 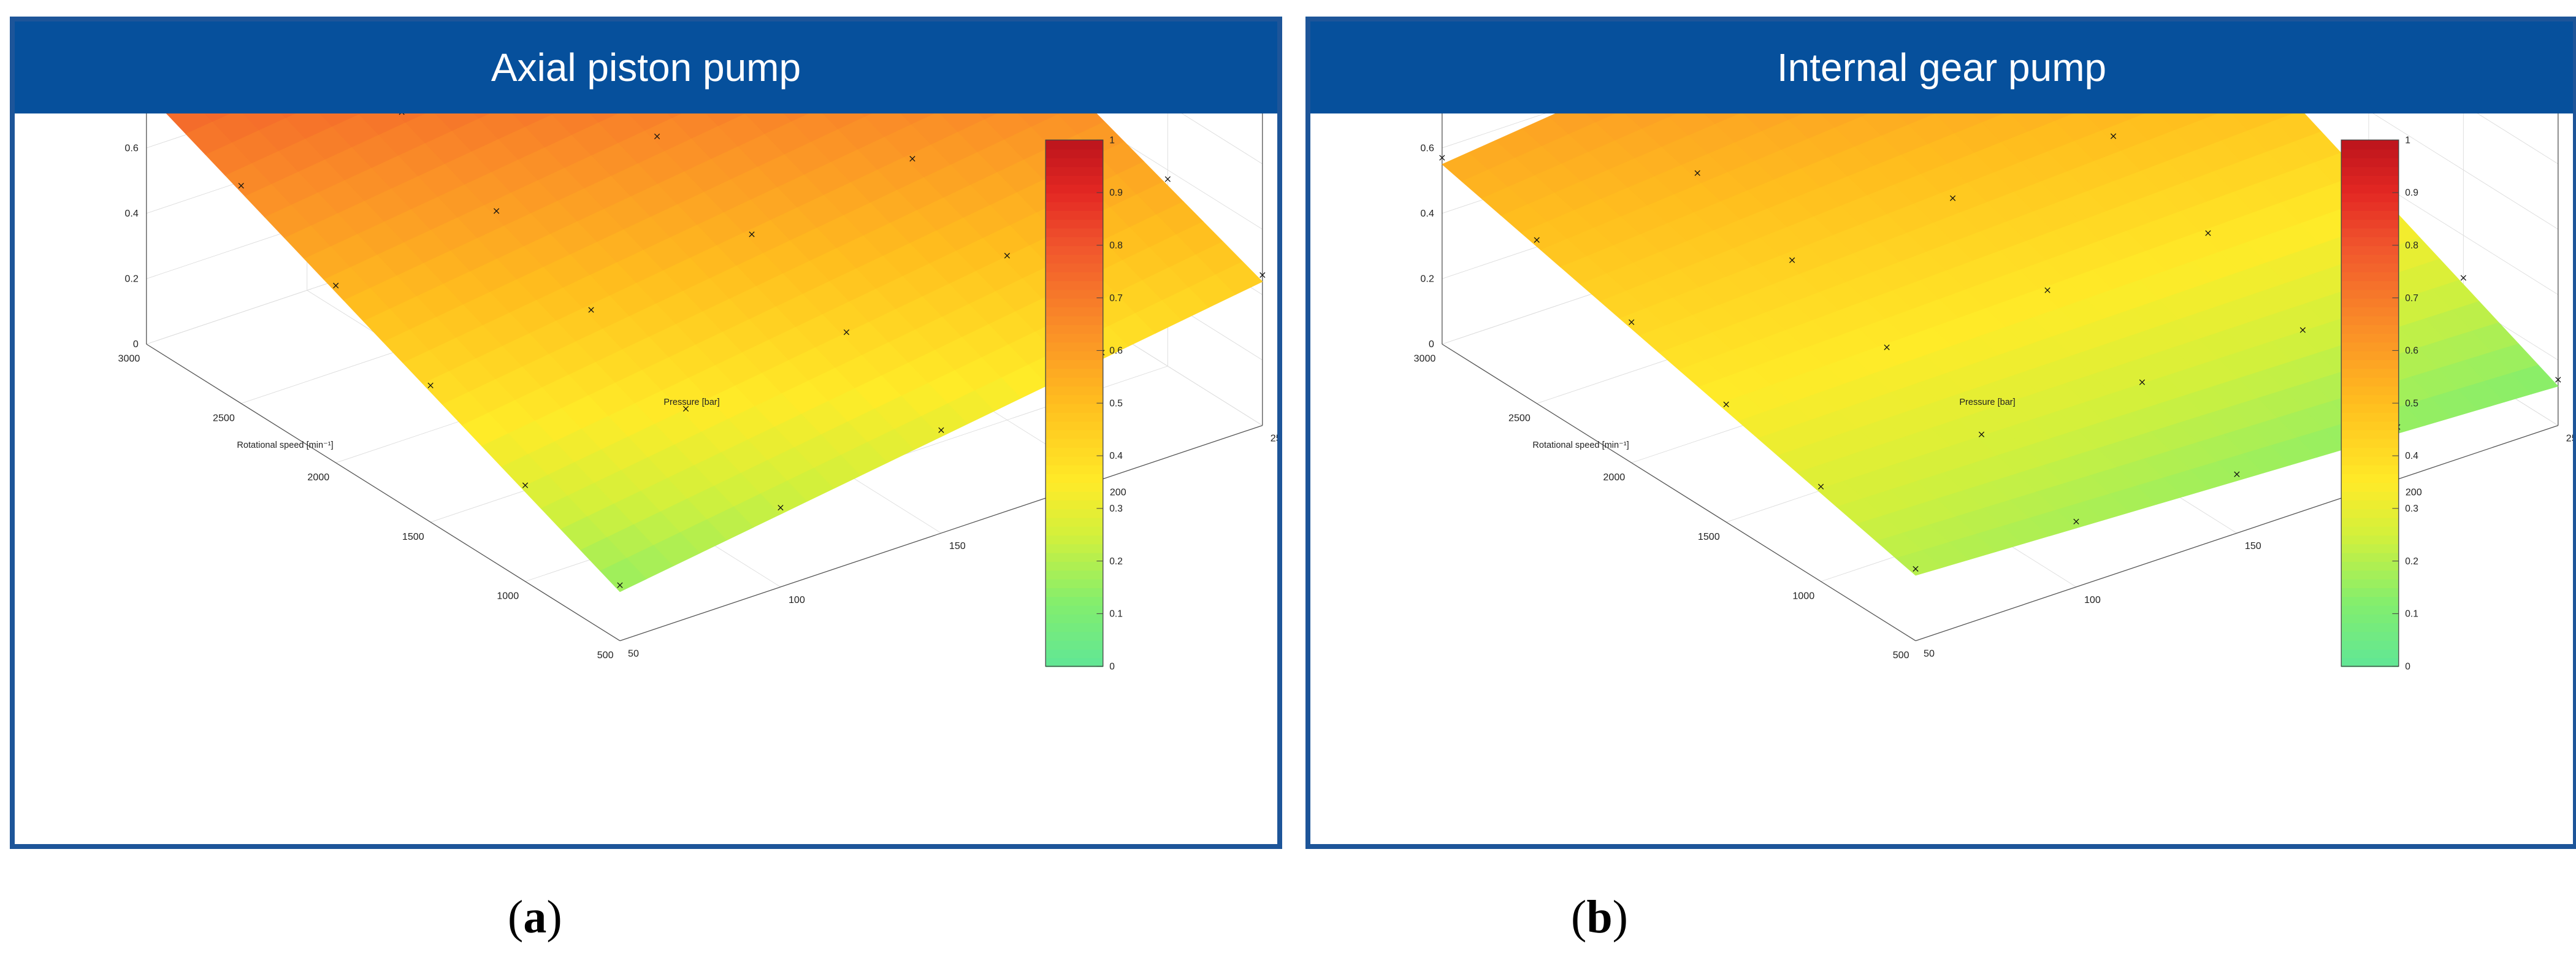 I want to click on y-tick-label: 250, so click(x=2569, y=438).